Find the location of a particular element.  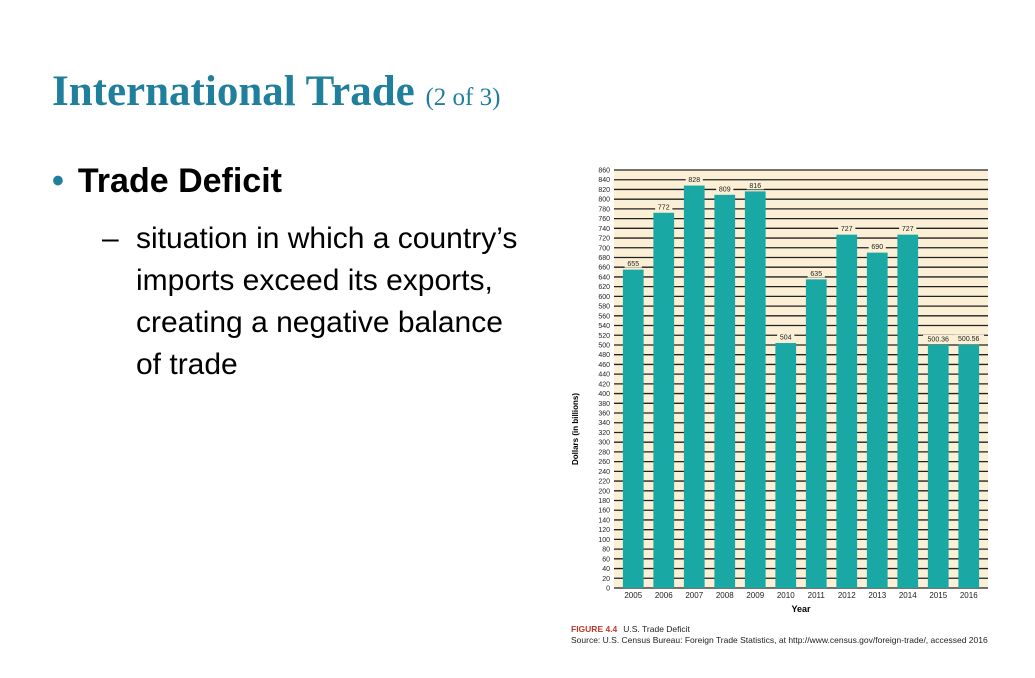

chart-y-tick-label: 580 is located at coordinates (604, 307).